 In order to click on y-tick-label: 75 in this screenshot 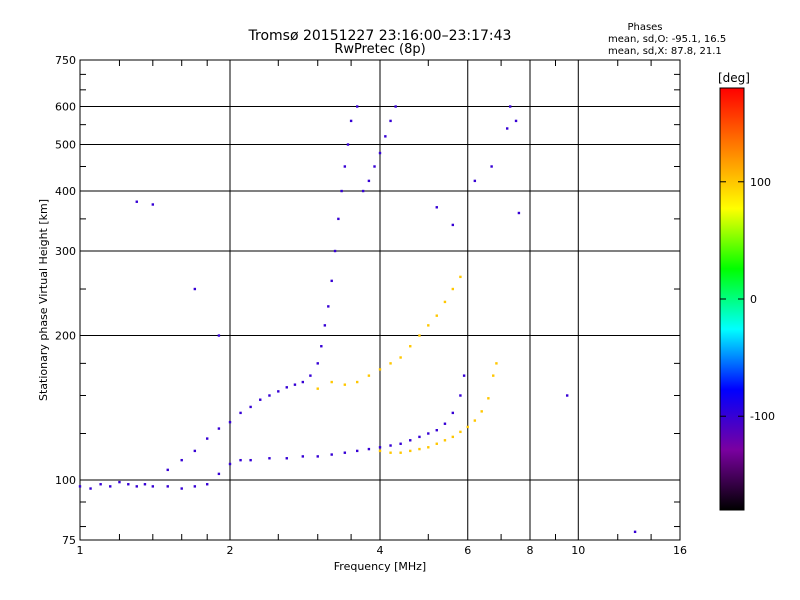, I will do `click(69, 540)`.